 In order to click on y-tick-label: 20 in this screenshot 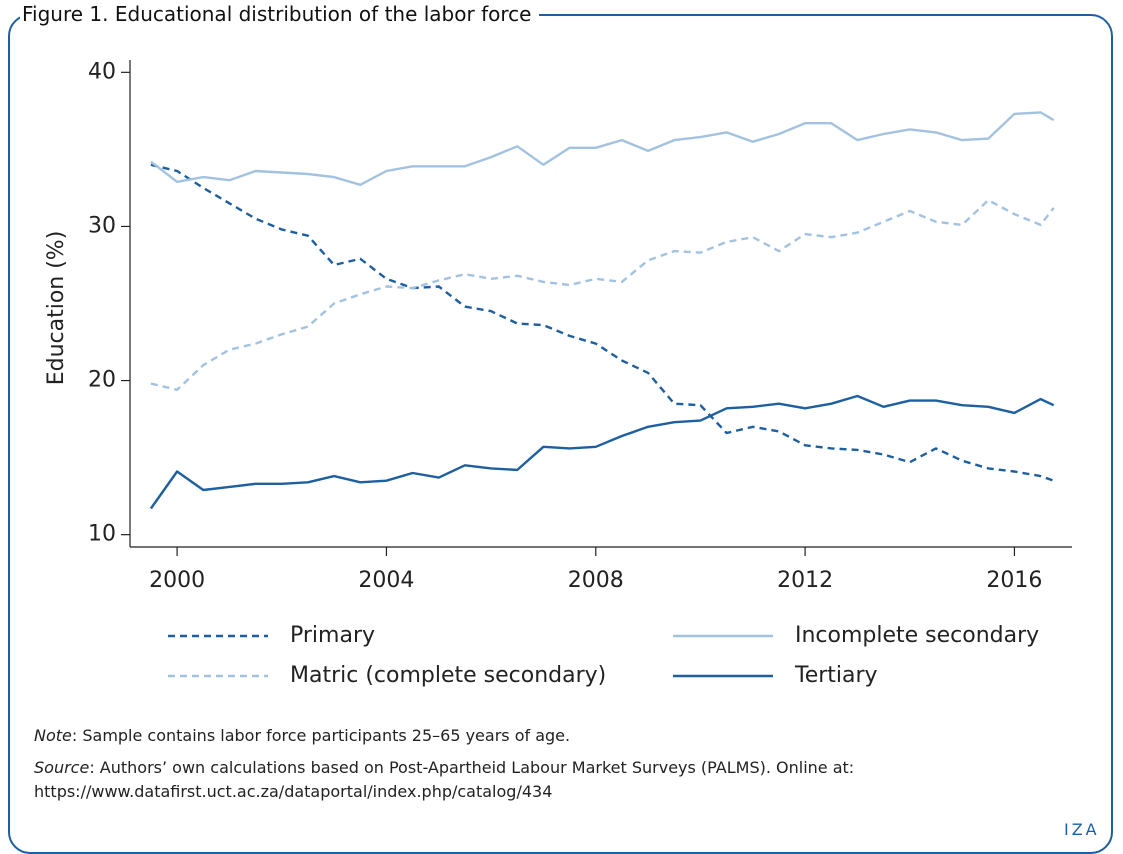, I will do `click(102, 380)`.